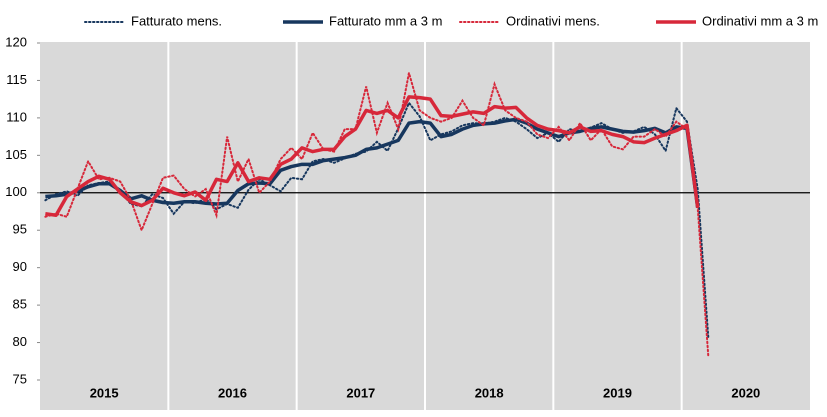  Describe the element at coordinates (16, 41) in the screenshot. I see `y-tick-label: 120` at that location.